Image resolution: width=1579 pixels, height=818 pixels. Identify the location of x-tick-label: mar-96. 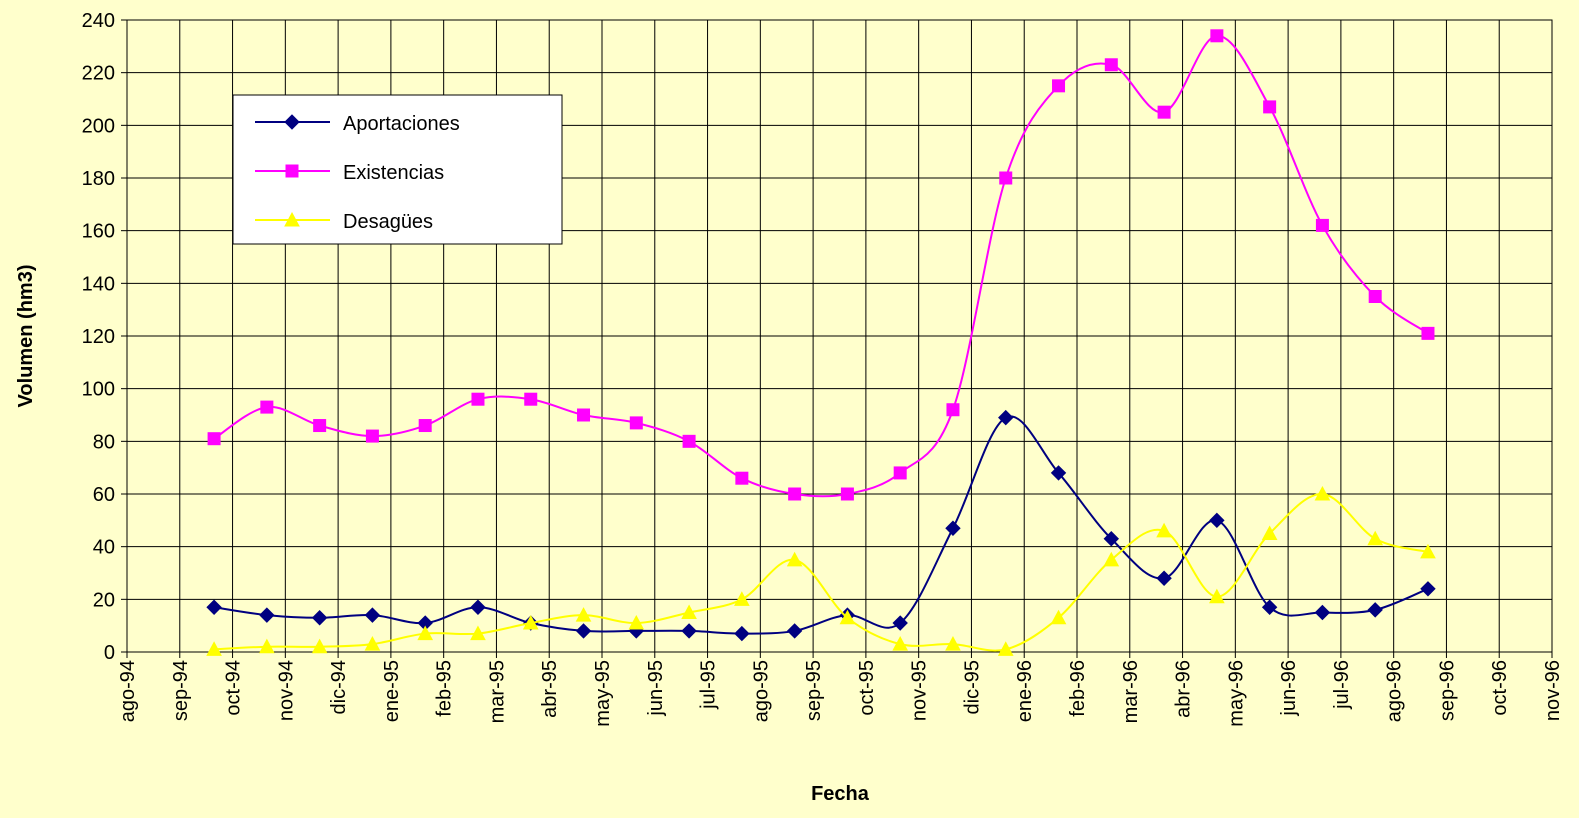
(1131, 691).